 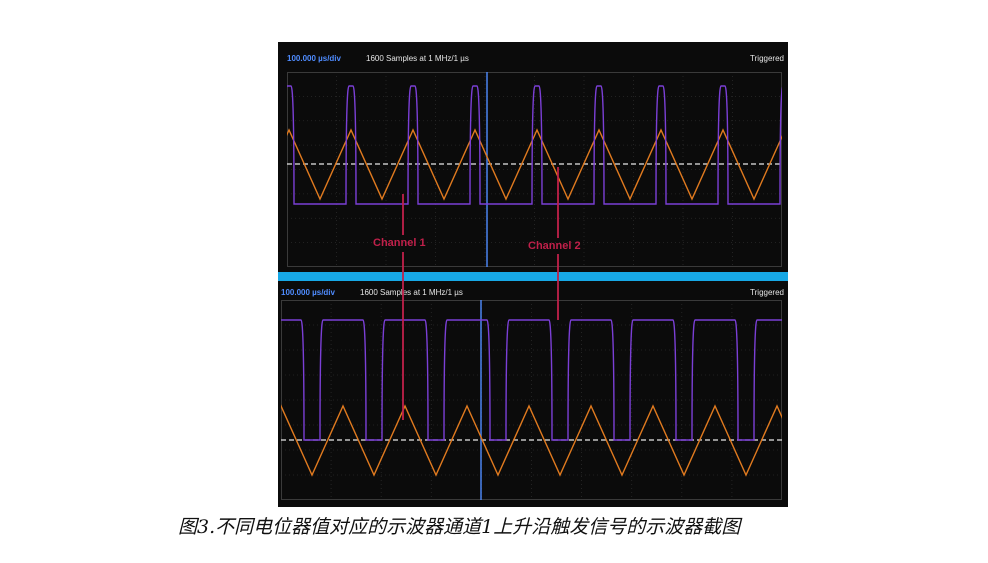 What do you see at coordinates (767, 292) in the screenshot?
I see `bottom-trigger-status: Triggered` at bounding box center [767, 292].